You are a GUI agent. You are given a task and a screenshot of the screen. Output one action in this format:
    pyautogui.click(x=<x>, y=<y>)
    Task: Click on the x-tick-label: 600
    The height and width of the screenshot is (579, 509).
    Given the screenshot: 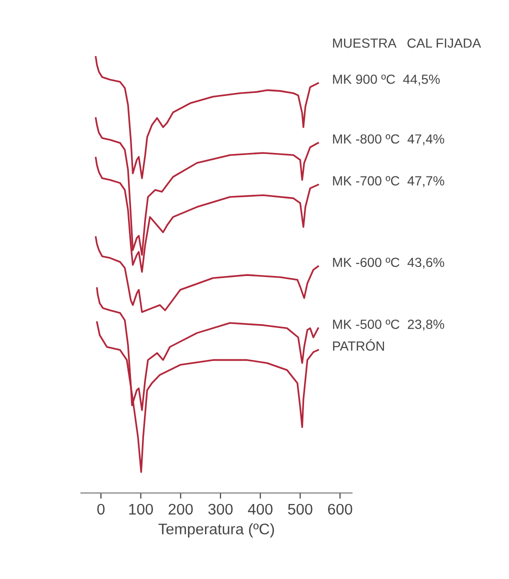 What is the action you would take?
    pyautogui.click(x=340, y=509)
    